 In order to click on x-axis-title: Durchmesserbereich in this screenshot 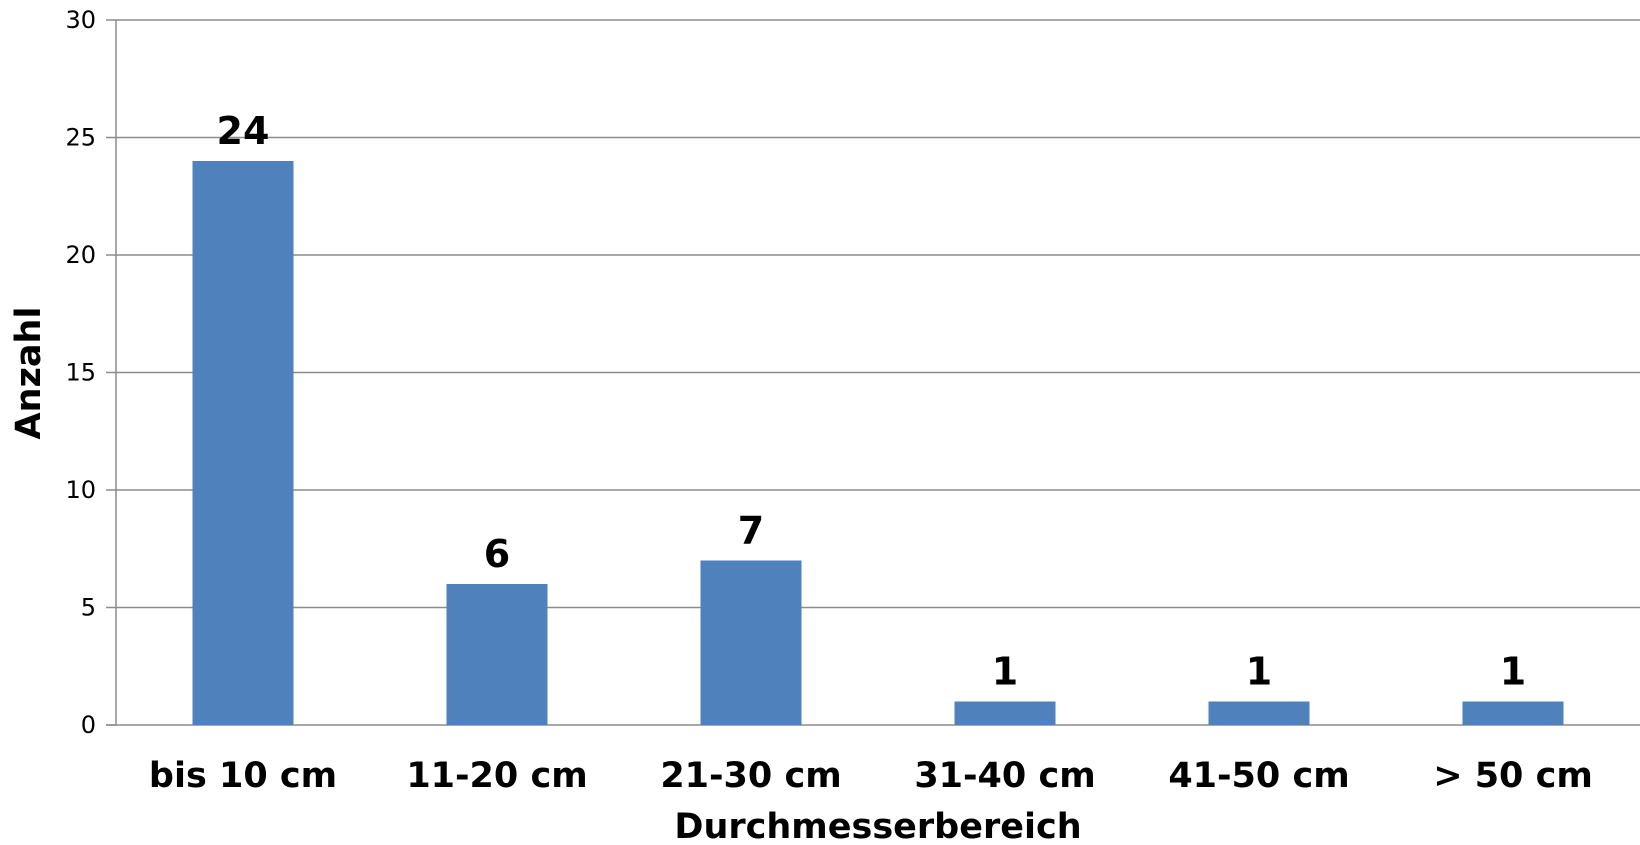, I will do `click(877, 826)`.